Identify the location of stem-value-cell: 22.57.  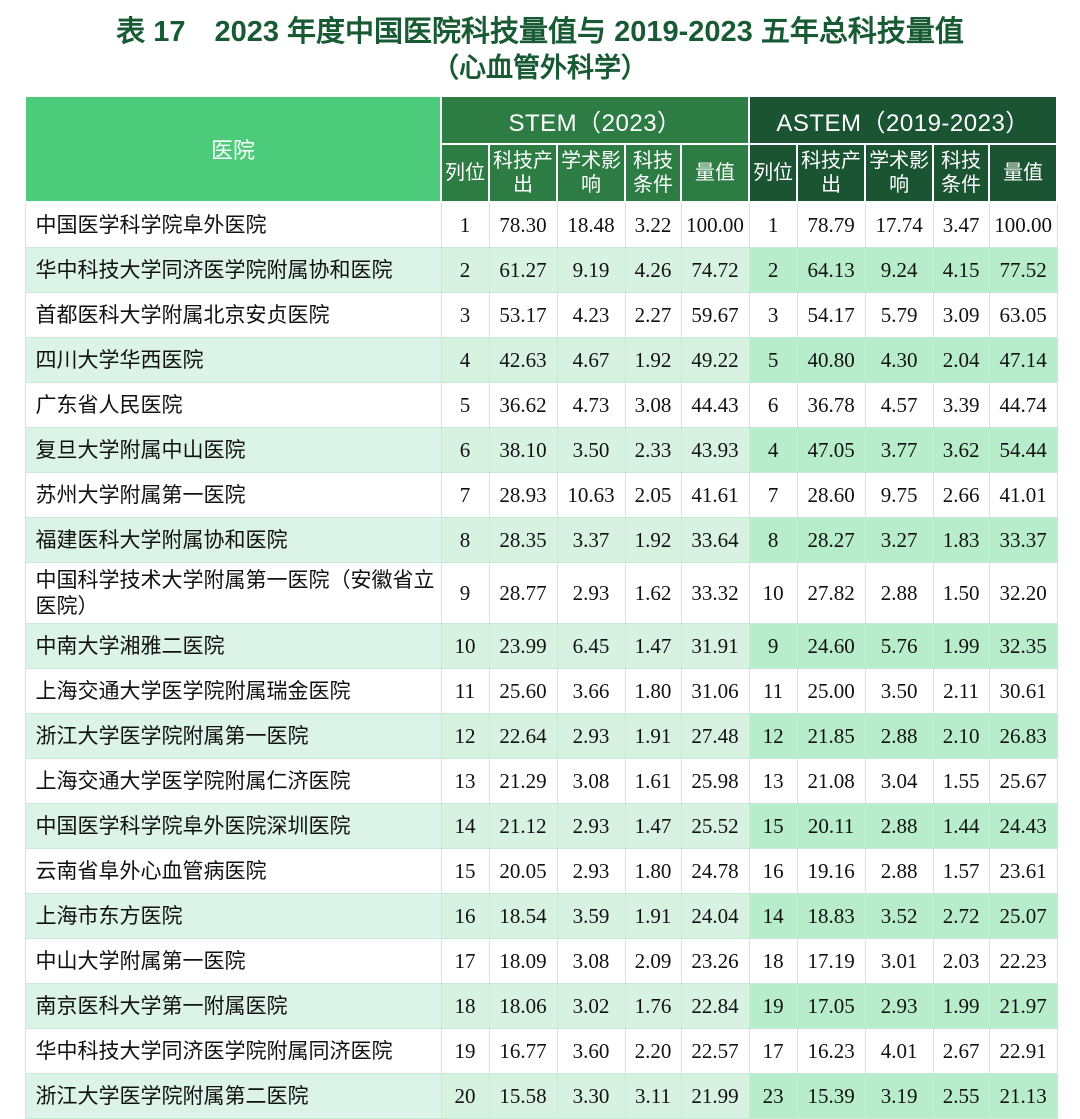
(715, 1051).